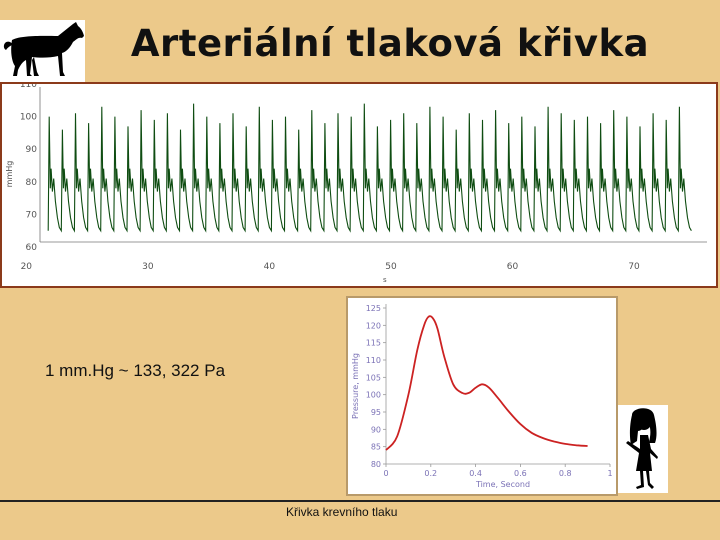 This screenshot has width=720, height=540. Describe the element at coordinates (27, 267) in the screenshot. I see `x-tick-label: 20` at that location.